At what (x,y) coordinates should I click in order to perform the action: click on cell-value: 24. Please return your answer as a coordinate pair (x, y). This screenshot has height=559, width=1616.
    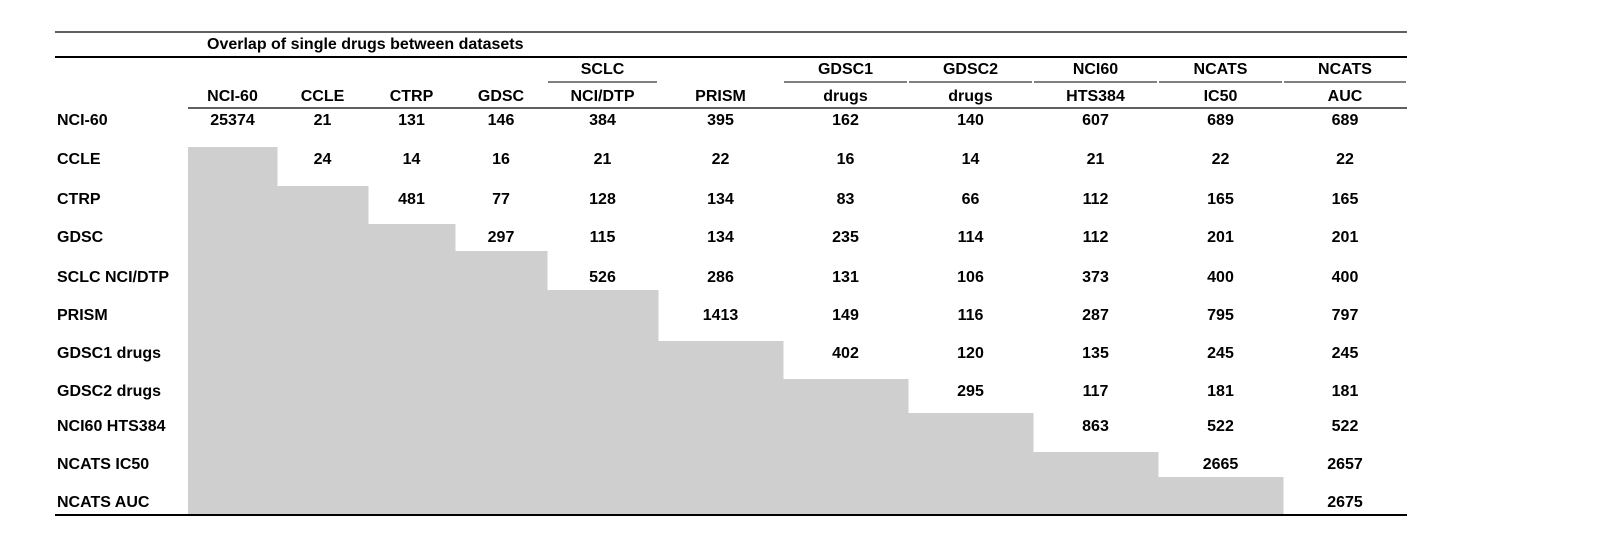
    Looking at the image, I should click on (323, 159).